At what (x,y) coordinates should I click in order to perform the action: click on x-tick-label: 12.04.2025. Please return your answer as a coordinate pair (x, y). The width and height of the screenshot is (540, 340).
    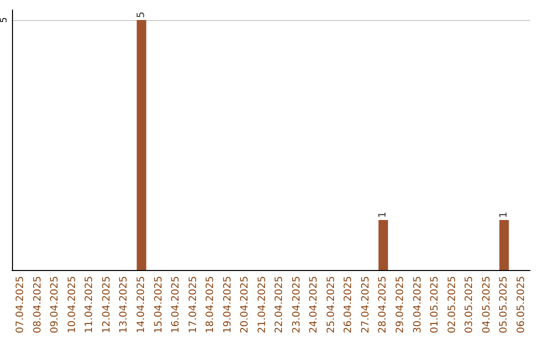
    Looking at the image, I should click on (106, 305).